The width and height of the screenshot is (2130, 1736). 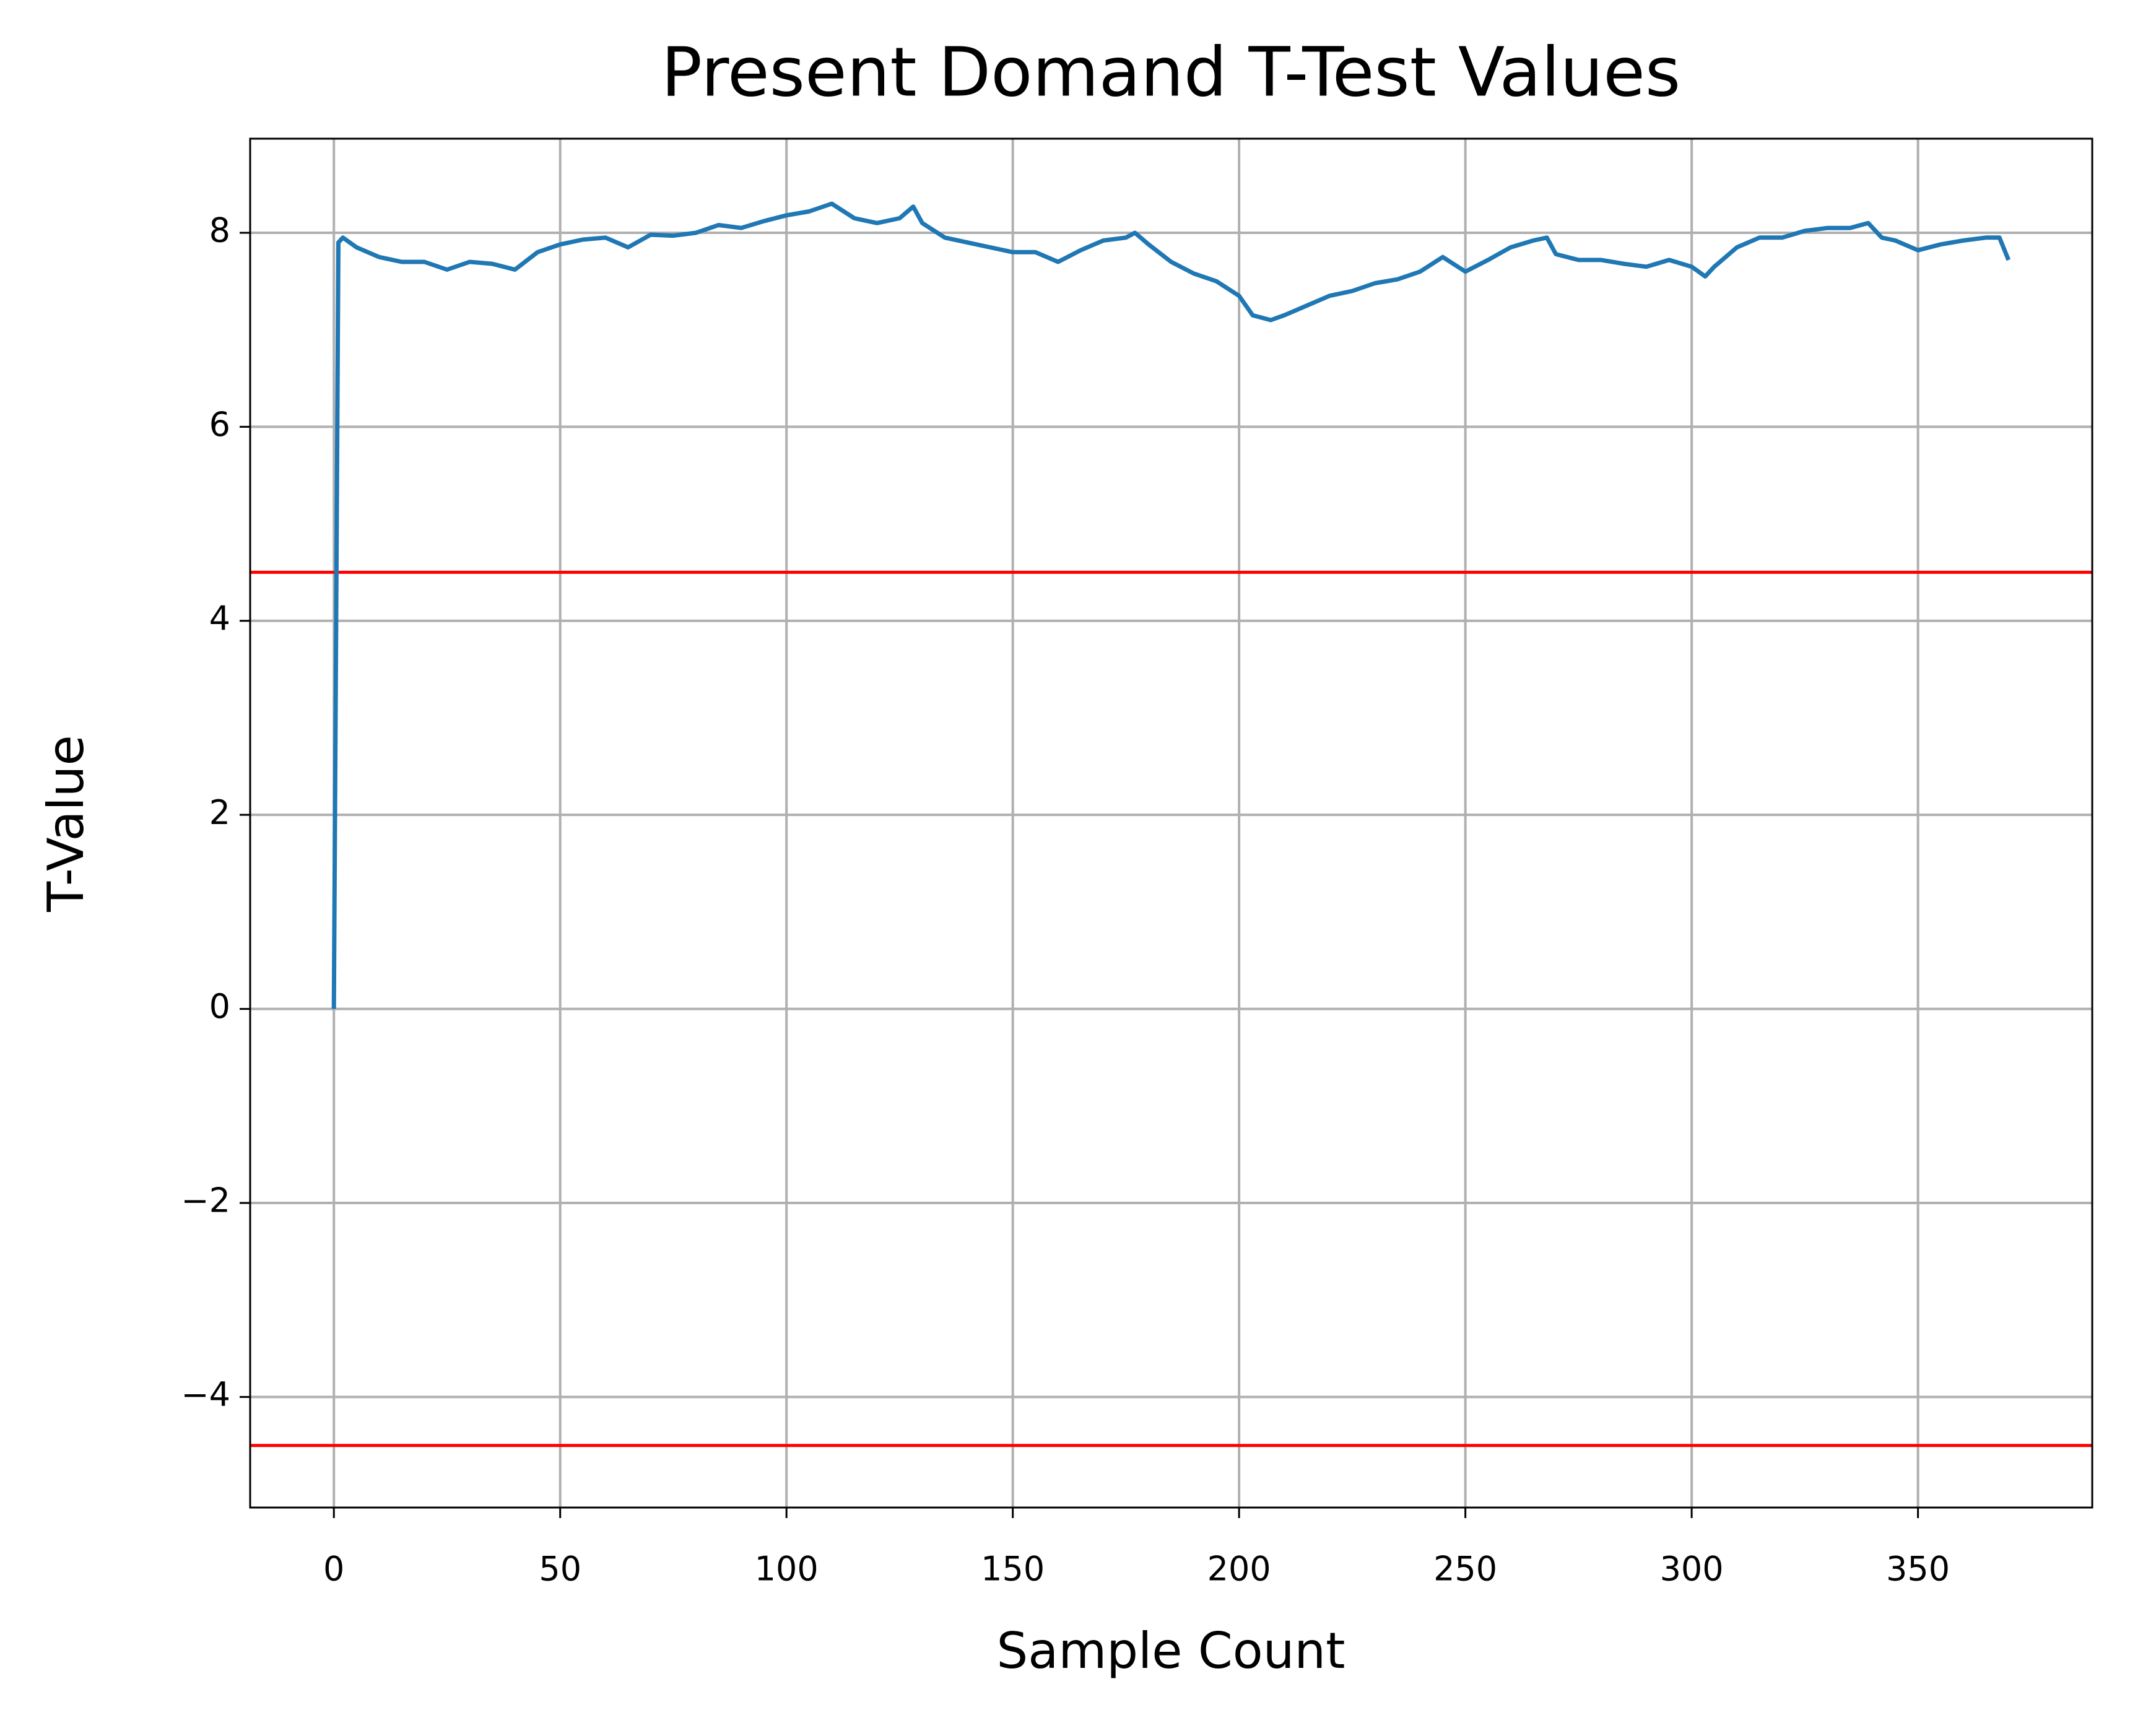 I want to click on y-tick-label: 2, so click(x=219, y=812).